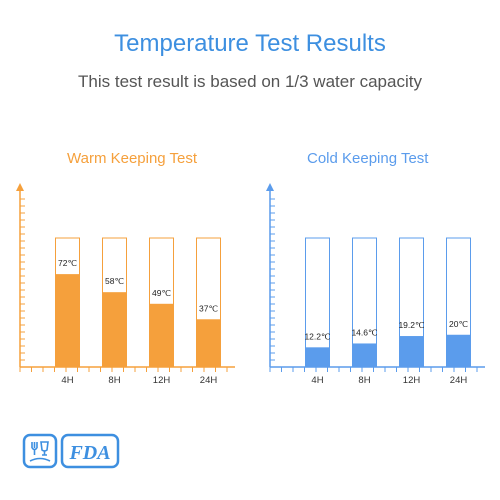  What do you see at coordinates (114, 281) in the screenshot?
I see `warm-data-label: 58℃` at bounding box center [114, 281].